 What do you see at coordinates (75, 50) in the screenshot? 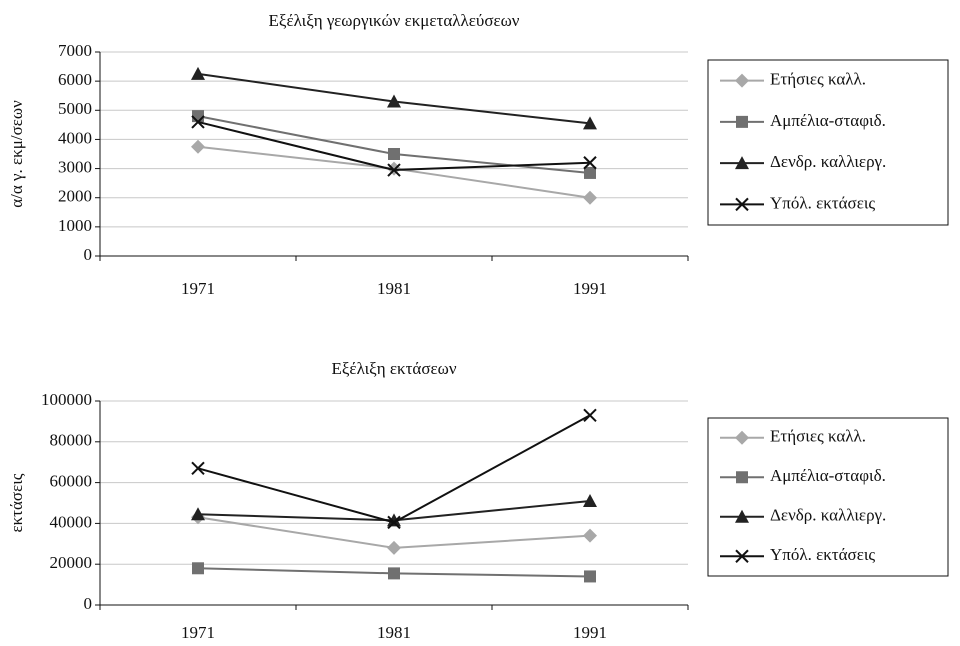
I see `y-tick-label: 7000` at bounding box center [75, 50].